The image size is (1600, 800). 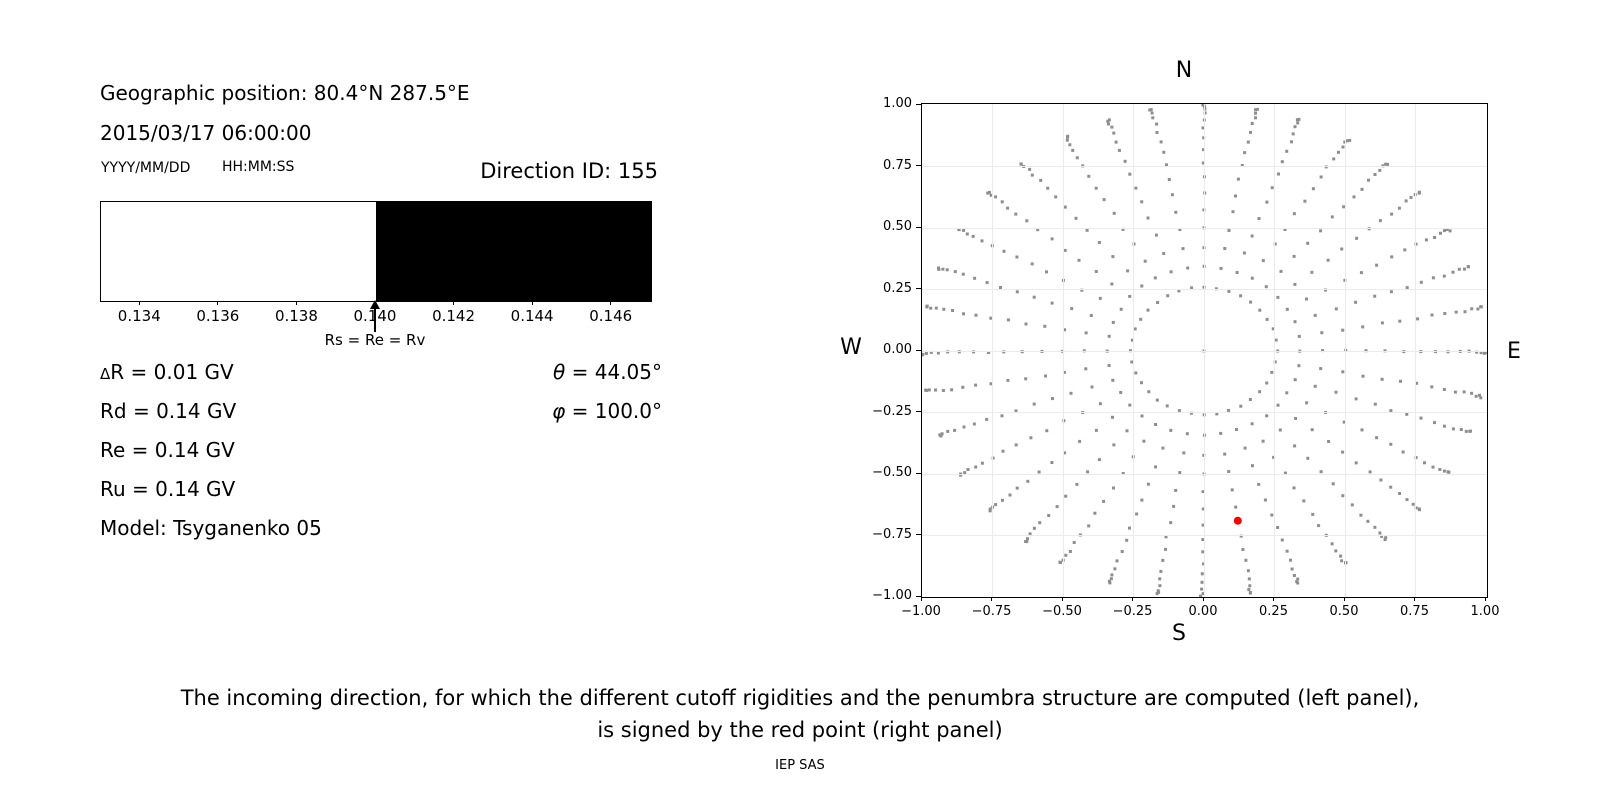 What do you see at coordinates (921, 611) in the screenshot?
I see `x-axis-tick-label: −1.00` at bounding box center [921, 611].